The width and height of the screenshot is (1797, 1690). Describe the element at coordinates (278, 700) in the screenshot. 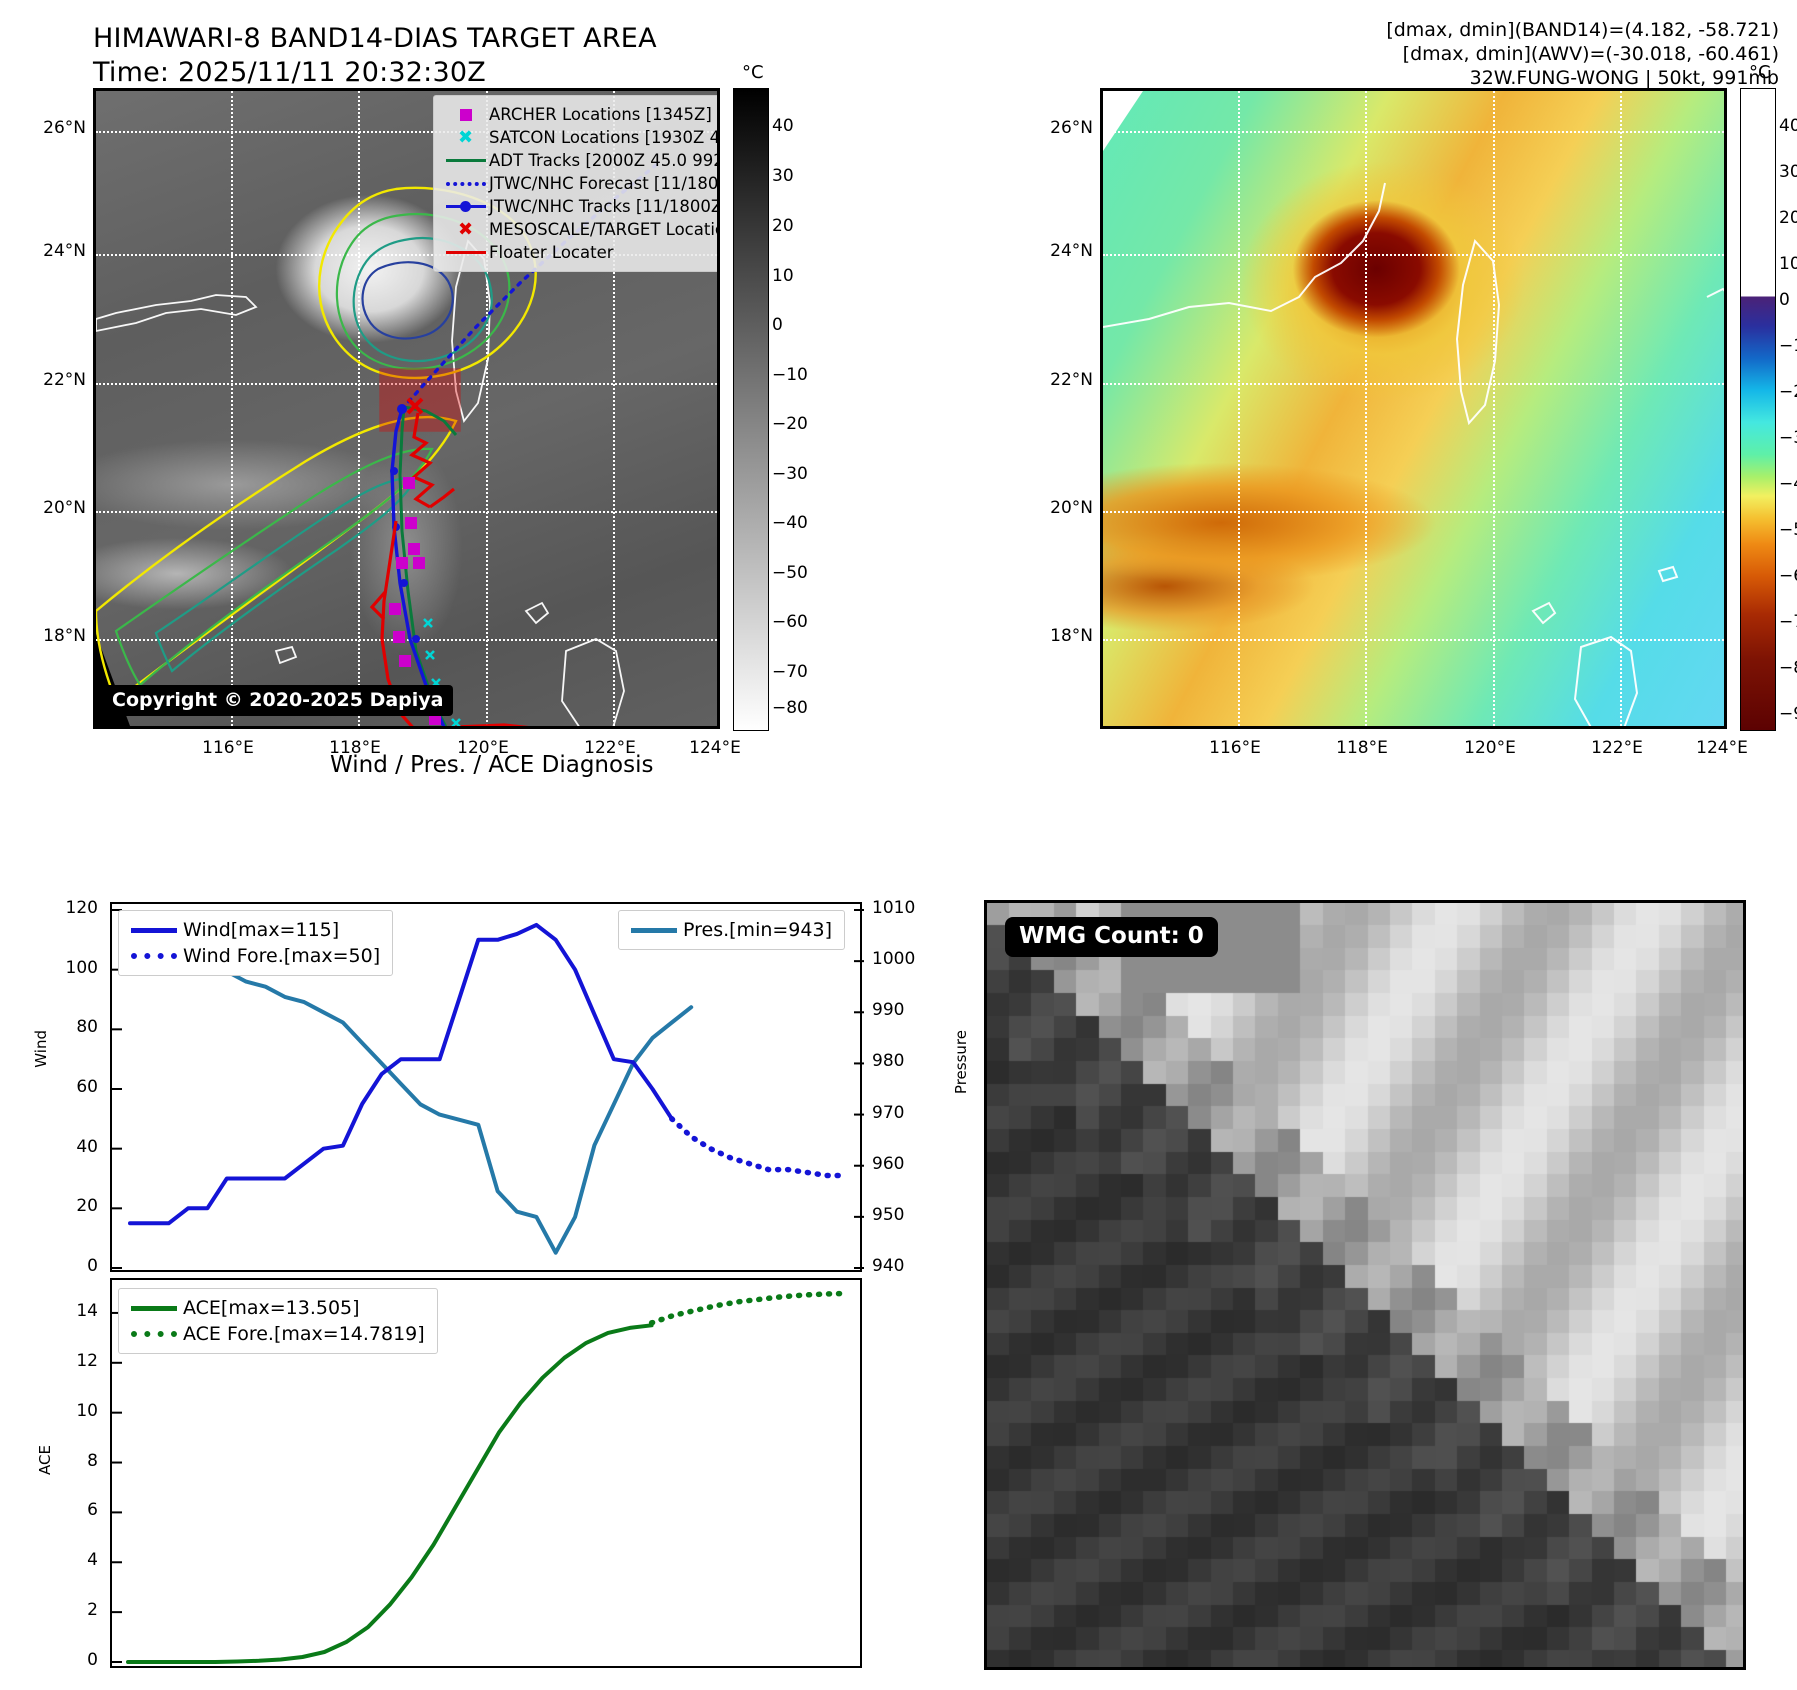

I see `copyright-badge: Copyright © 2020-2025 Dapiya` at that location.